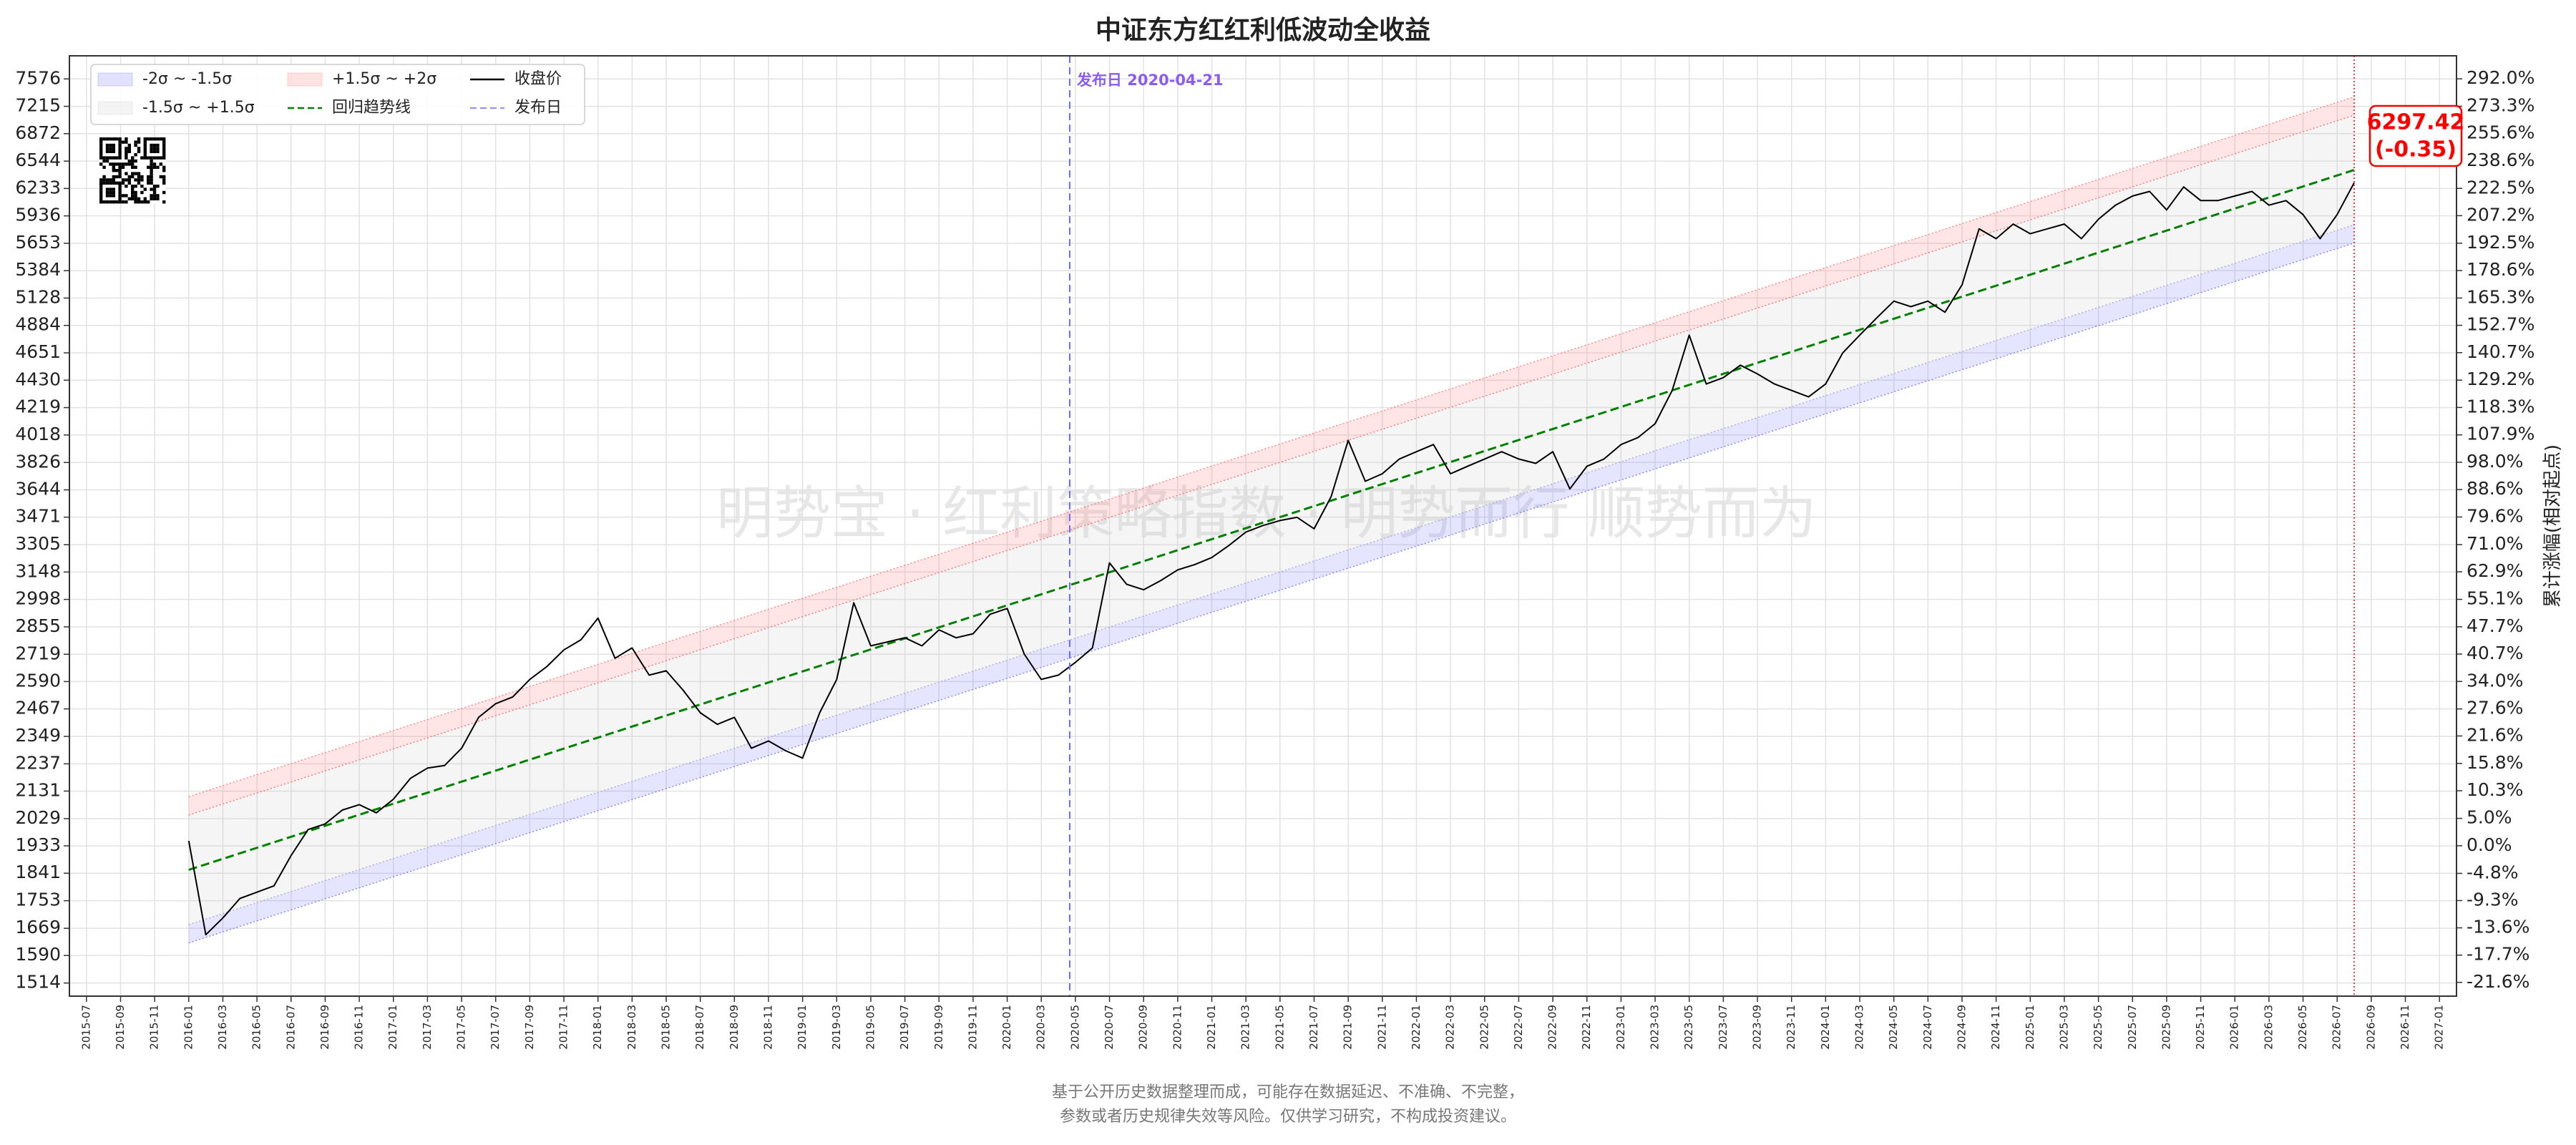  What do you see at coordinates (1927, 1027) in the screenshot?
I see `x-tick-label: 2024-07` at bounding box center [1927, 1027].